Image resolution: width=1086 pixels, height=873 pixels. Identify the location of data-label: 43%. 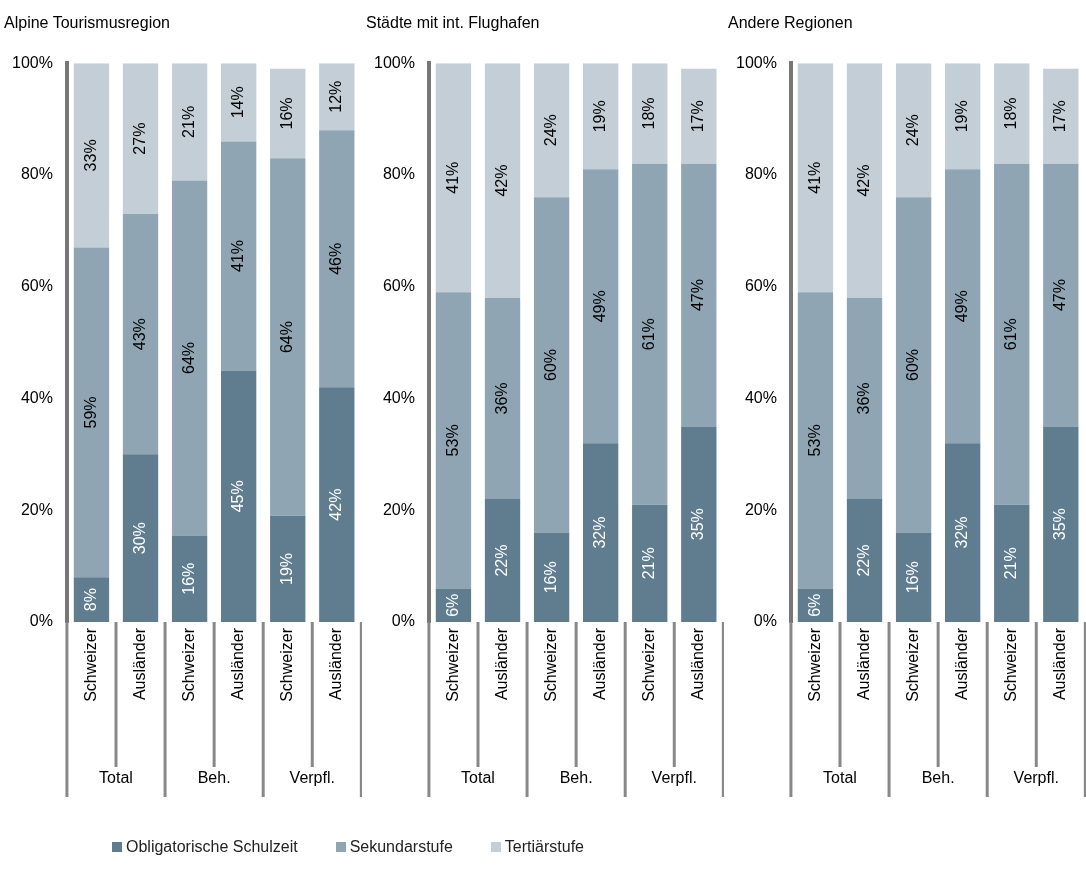
(139, 334).